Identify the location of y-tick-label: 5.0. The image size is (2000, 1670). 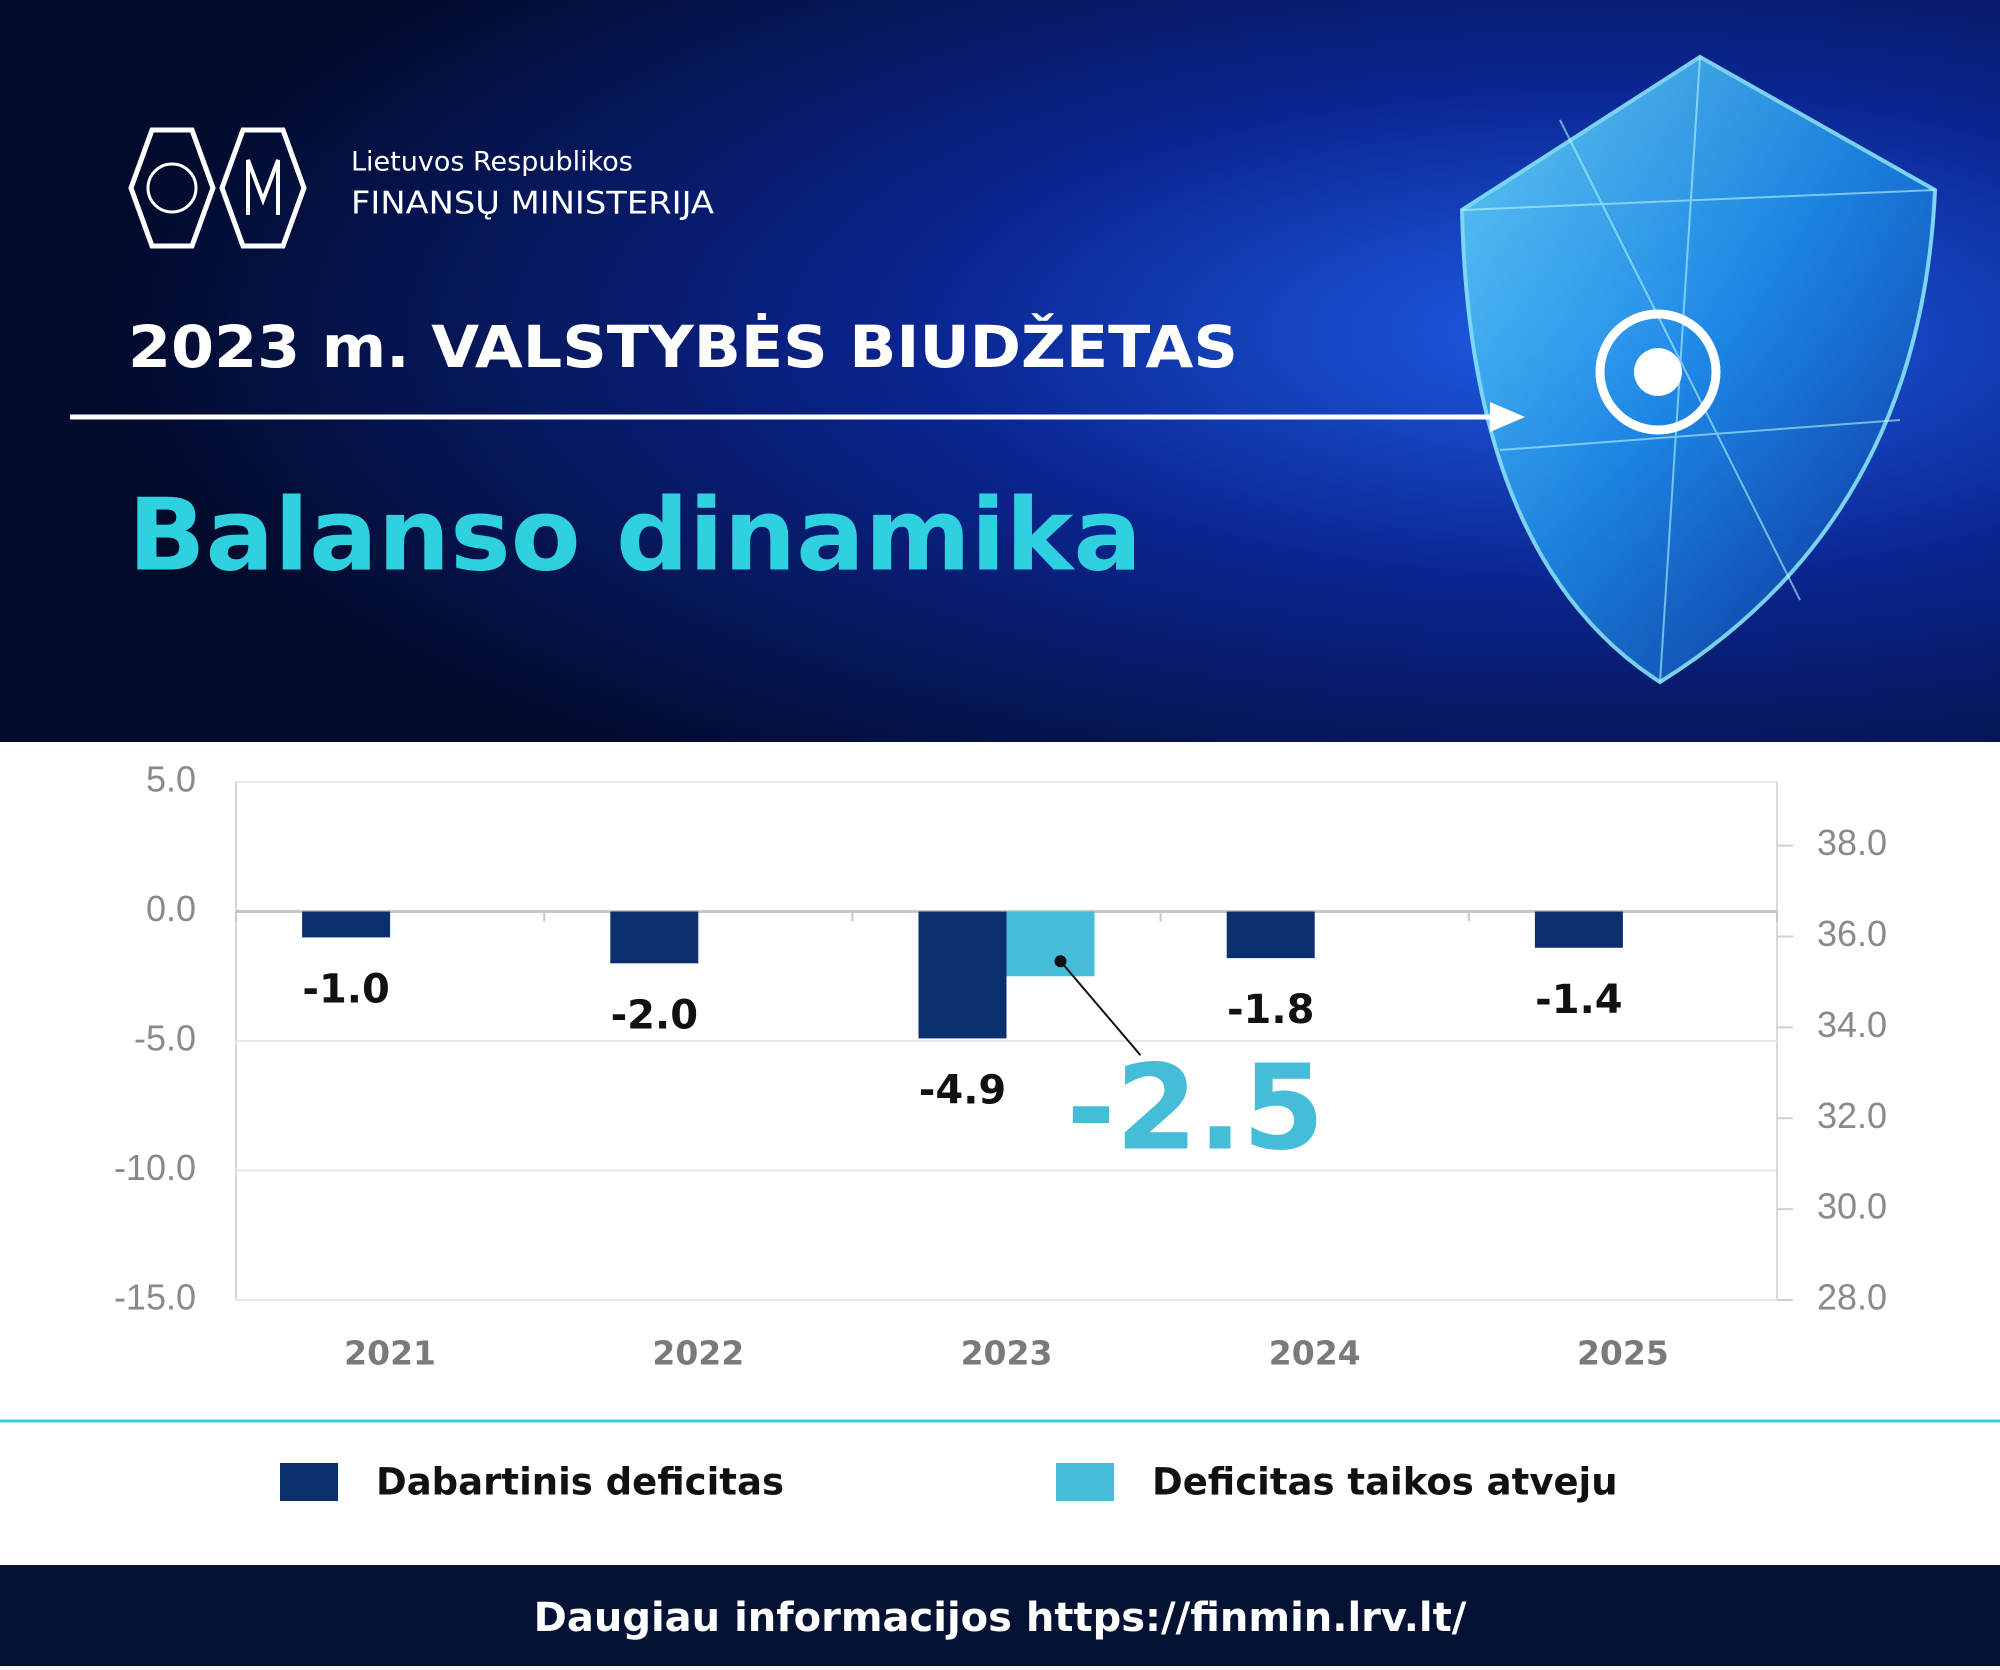
(171, 779).